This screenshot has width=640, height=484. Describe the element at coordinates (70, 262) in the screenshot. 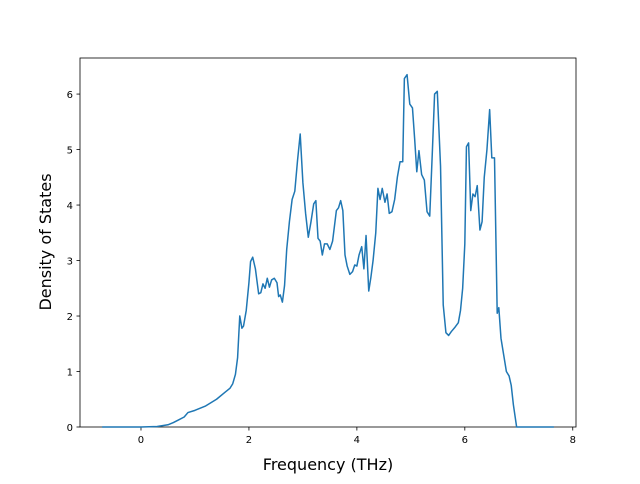

I see `y-tick-label: 3` at that location.